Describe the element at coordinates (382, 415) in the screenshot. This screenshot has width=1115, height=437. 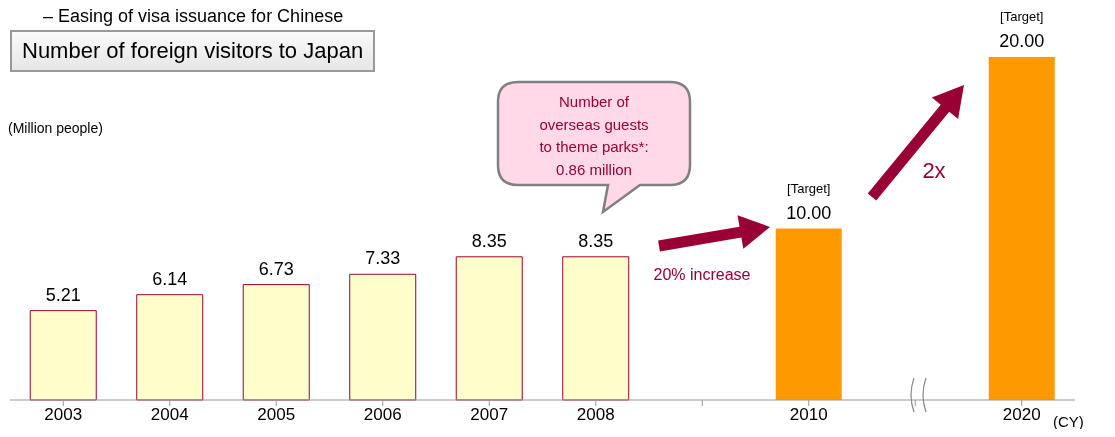
I see `x-tick-label: 2006` at that location.